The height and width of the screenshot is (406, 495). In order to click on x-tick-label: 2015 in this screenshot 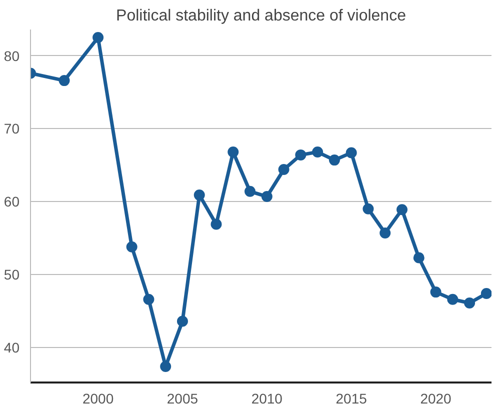, I will do `click(352, 398)`.